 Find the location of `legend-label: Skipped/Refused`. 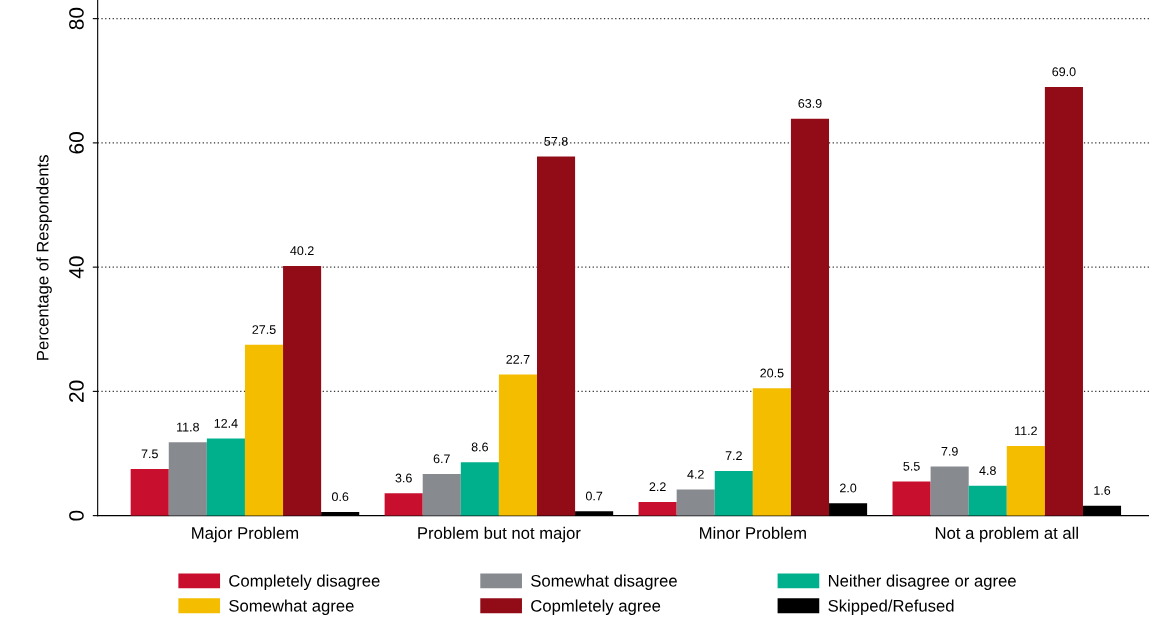

legend-label: Skipped/Refused is located at coordinates (891, 607).